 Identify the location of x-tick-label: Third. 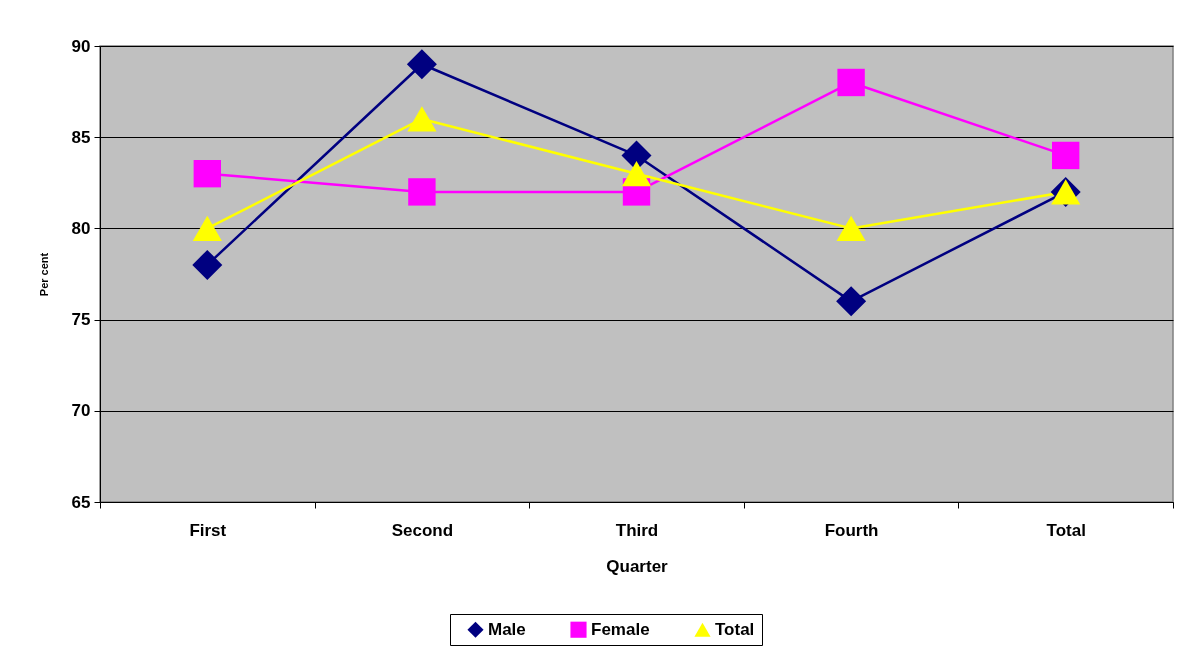
(637, 530).